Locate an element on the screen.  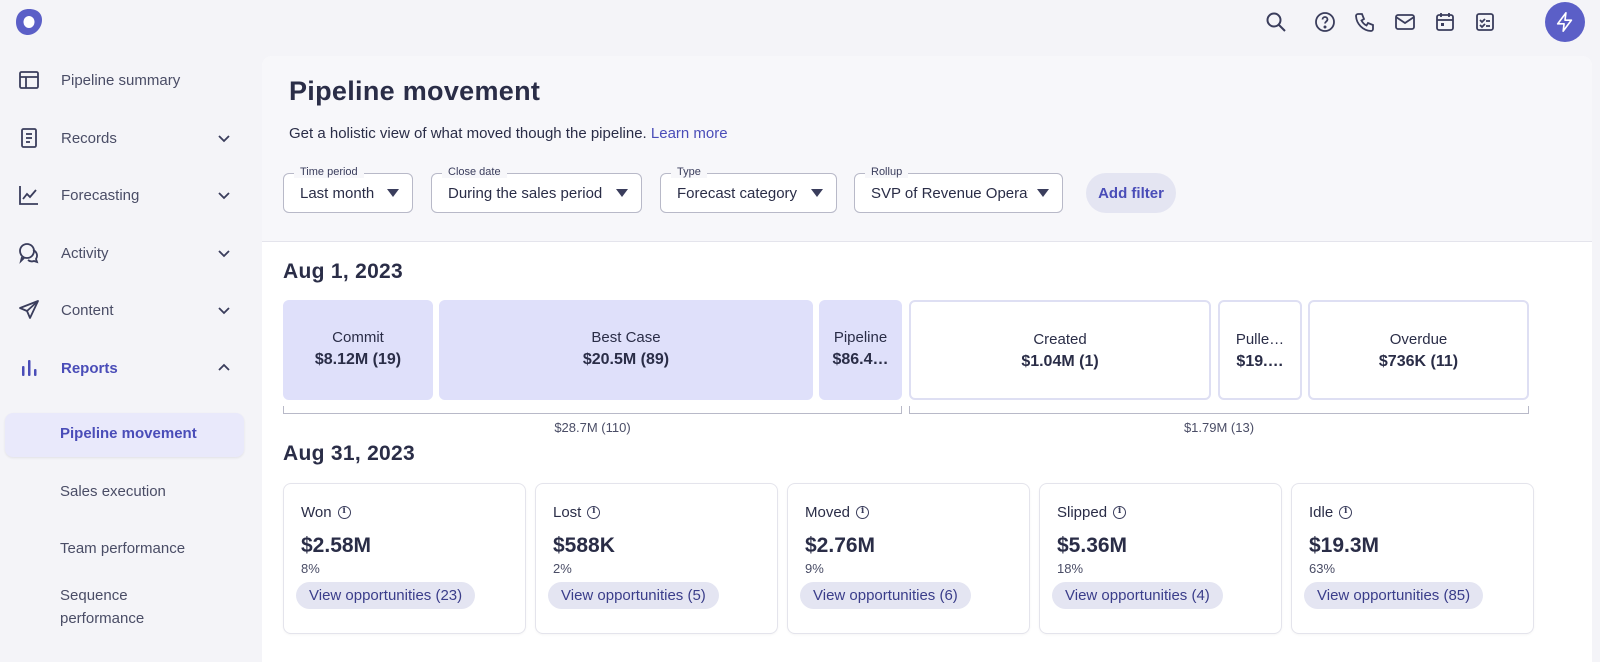
filter-label: Type is located at coordinates (689, 172).